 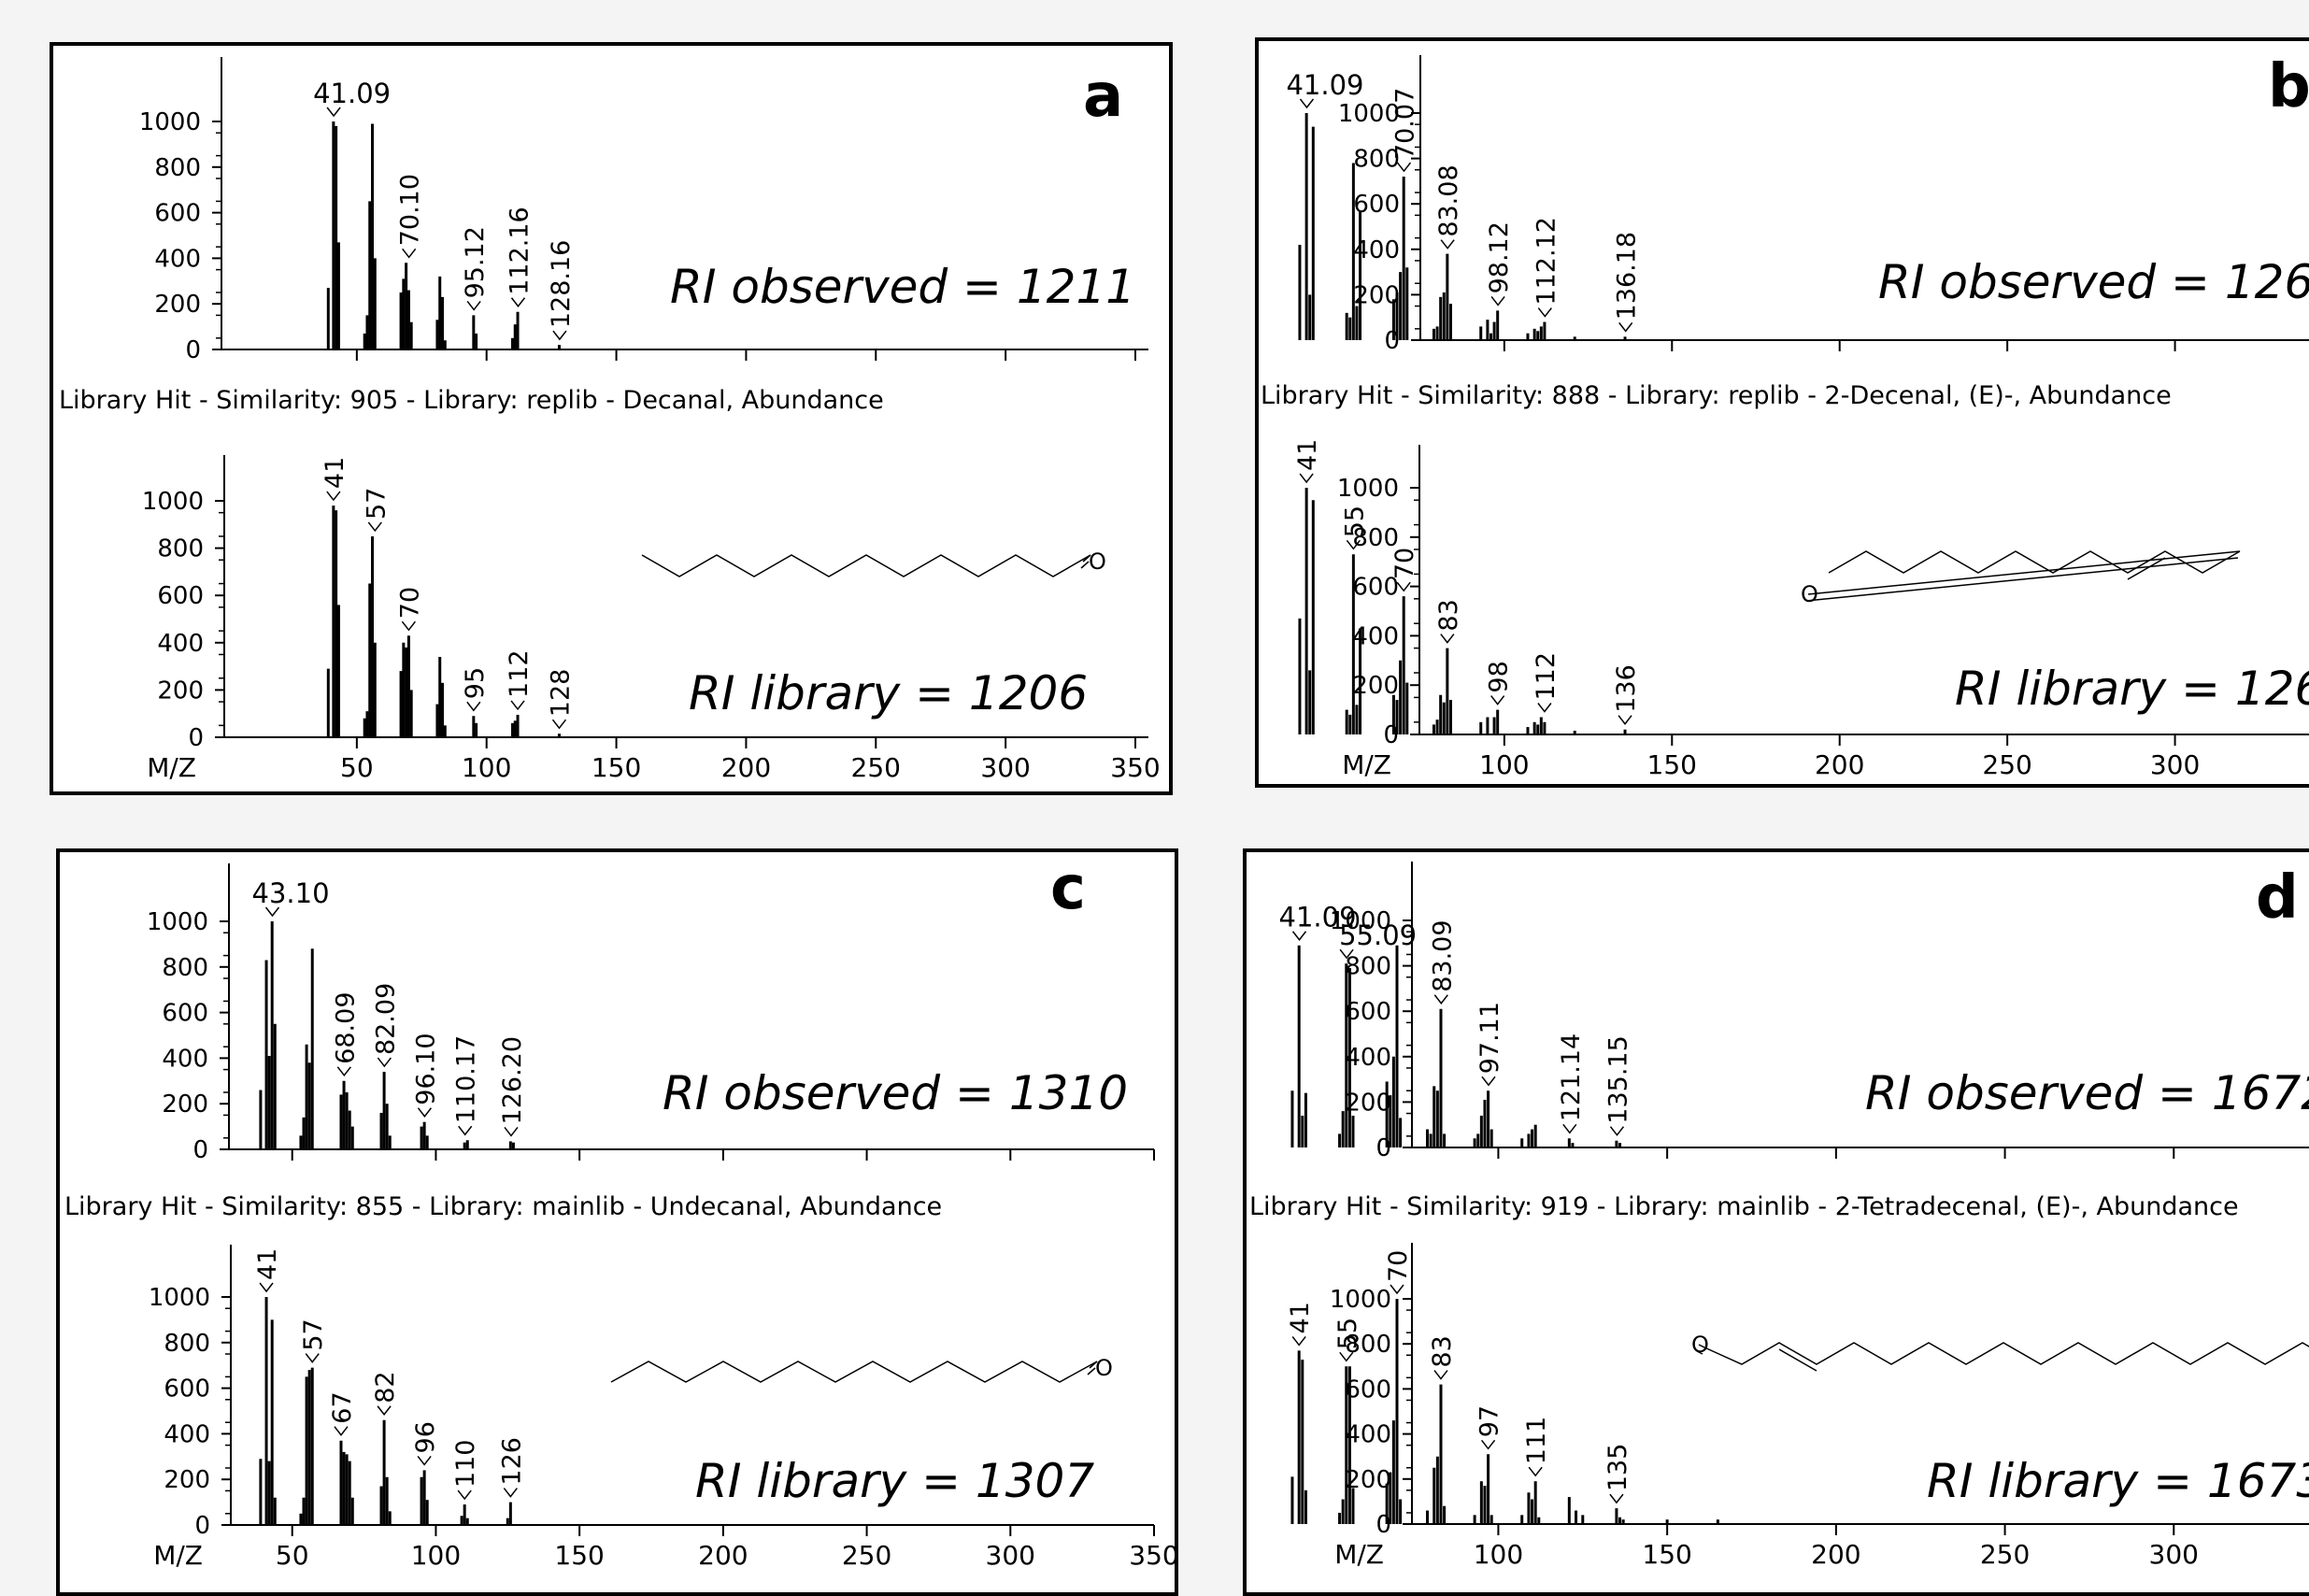 What do you see at coordinates (1536, 1441) in the screenshot?
I see `peak-label: 111` at bounding box center [1536, 1441].